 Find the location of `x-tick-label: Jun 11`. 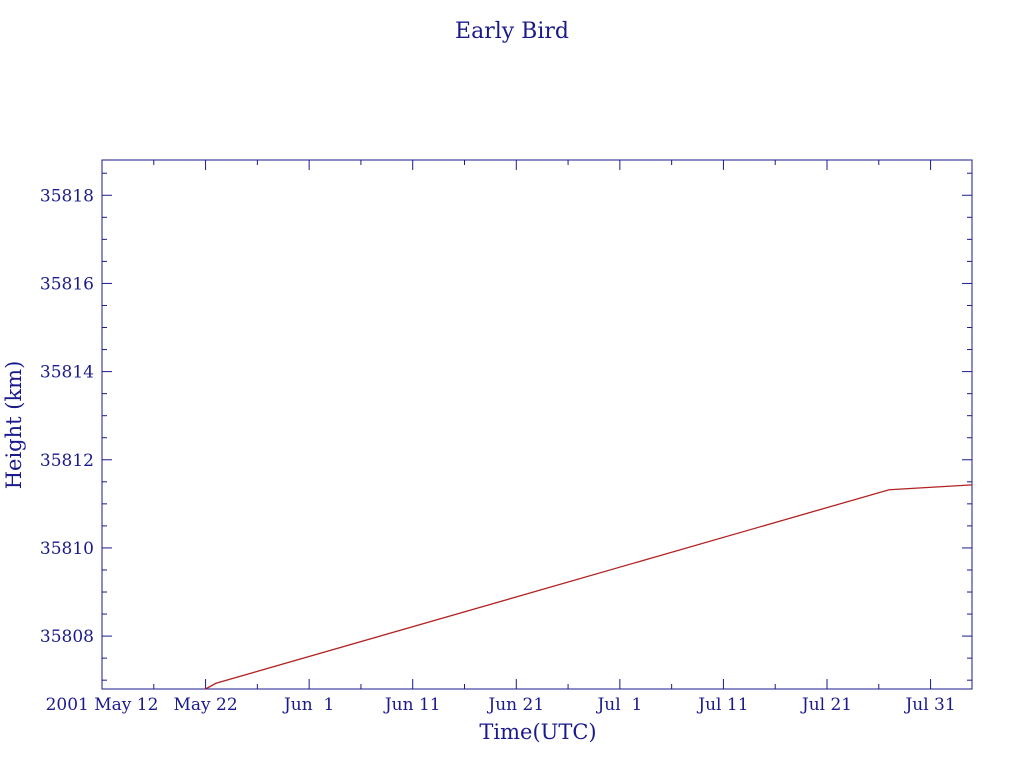

x-tick-label: Jun 11 is located at coordinates (412, 705).